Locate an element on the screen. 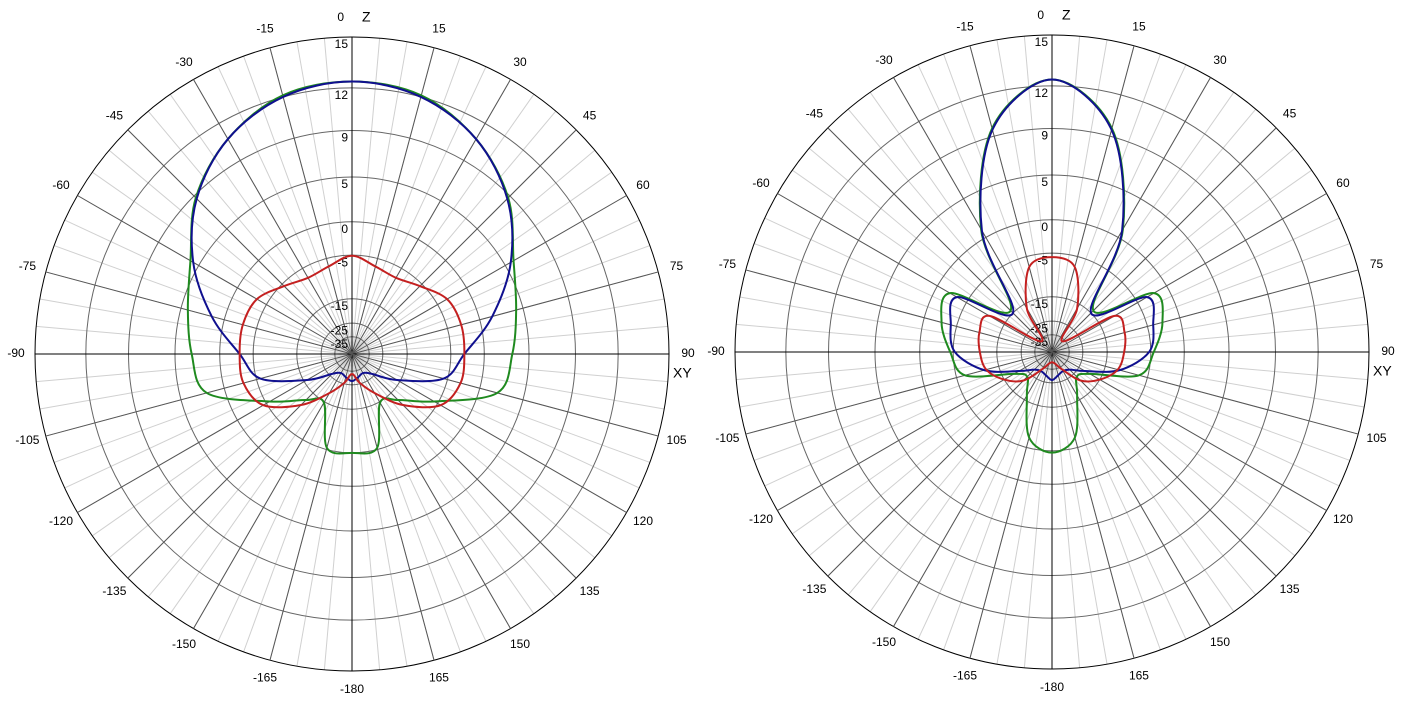 Image resolution: width=1423 pixels, height=707 pixels. angle-tick-label: -180 is located at coordinates (352, 689).